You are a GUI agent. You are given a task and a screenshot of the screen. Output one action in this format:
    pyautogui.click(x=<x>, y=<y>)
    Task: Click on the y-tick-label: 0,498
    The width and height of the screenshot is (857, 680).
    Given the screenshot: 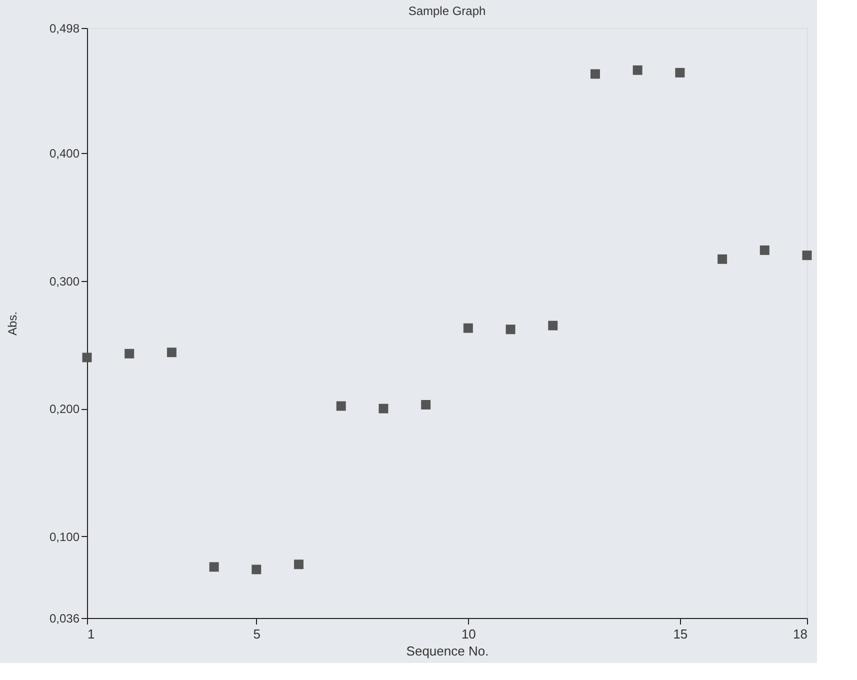 What is the action you would take?
    pyautogui.click(x=64, y=29)
    